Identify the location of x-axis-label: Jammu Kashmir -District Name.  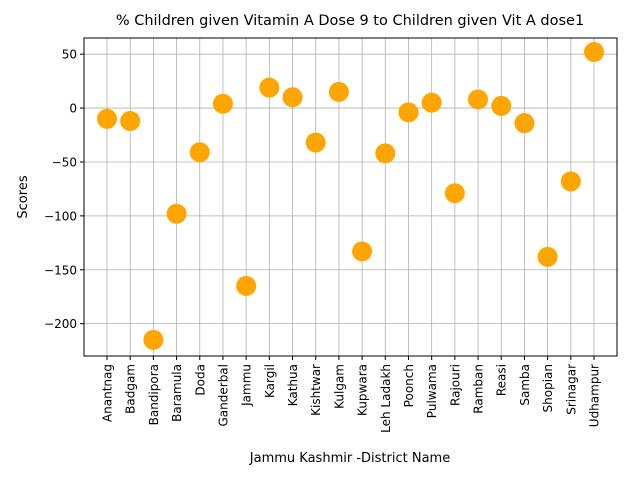
(349, 458).